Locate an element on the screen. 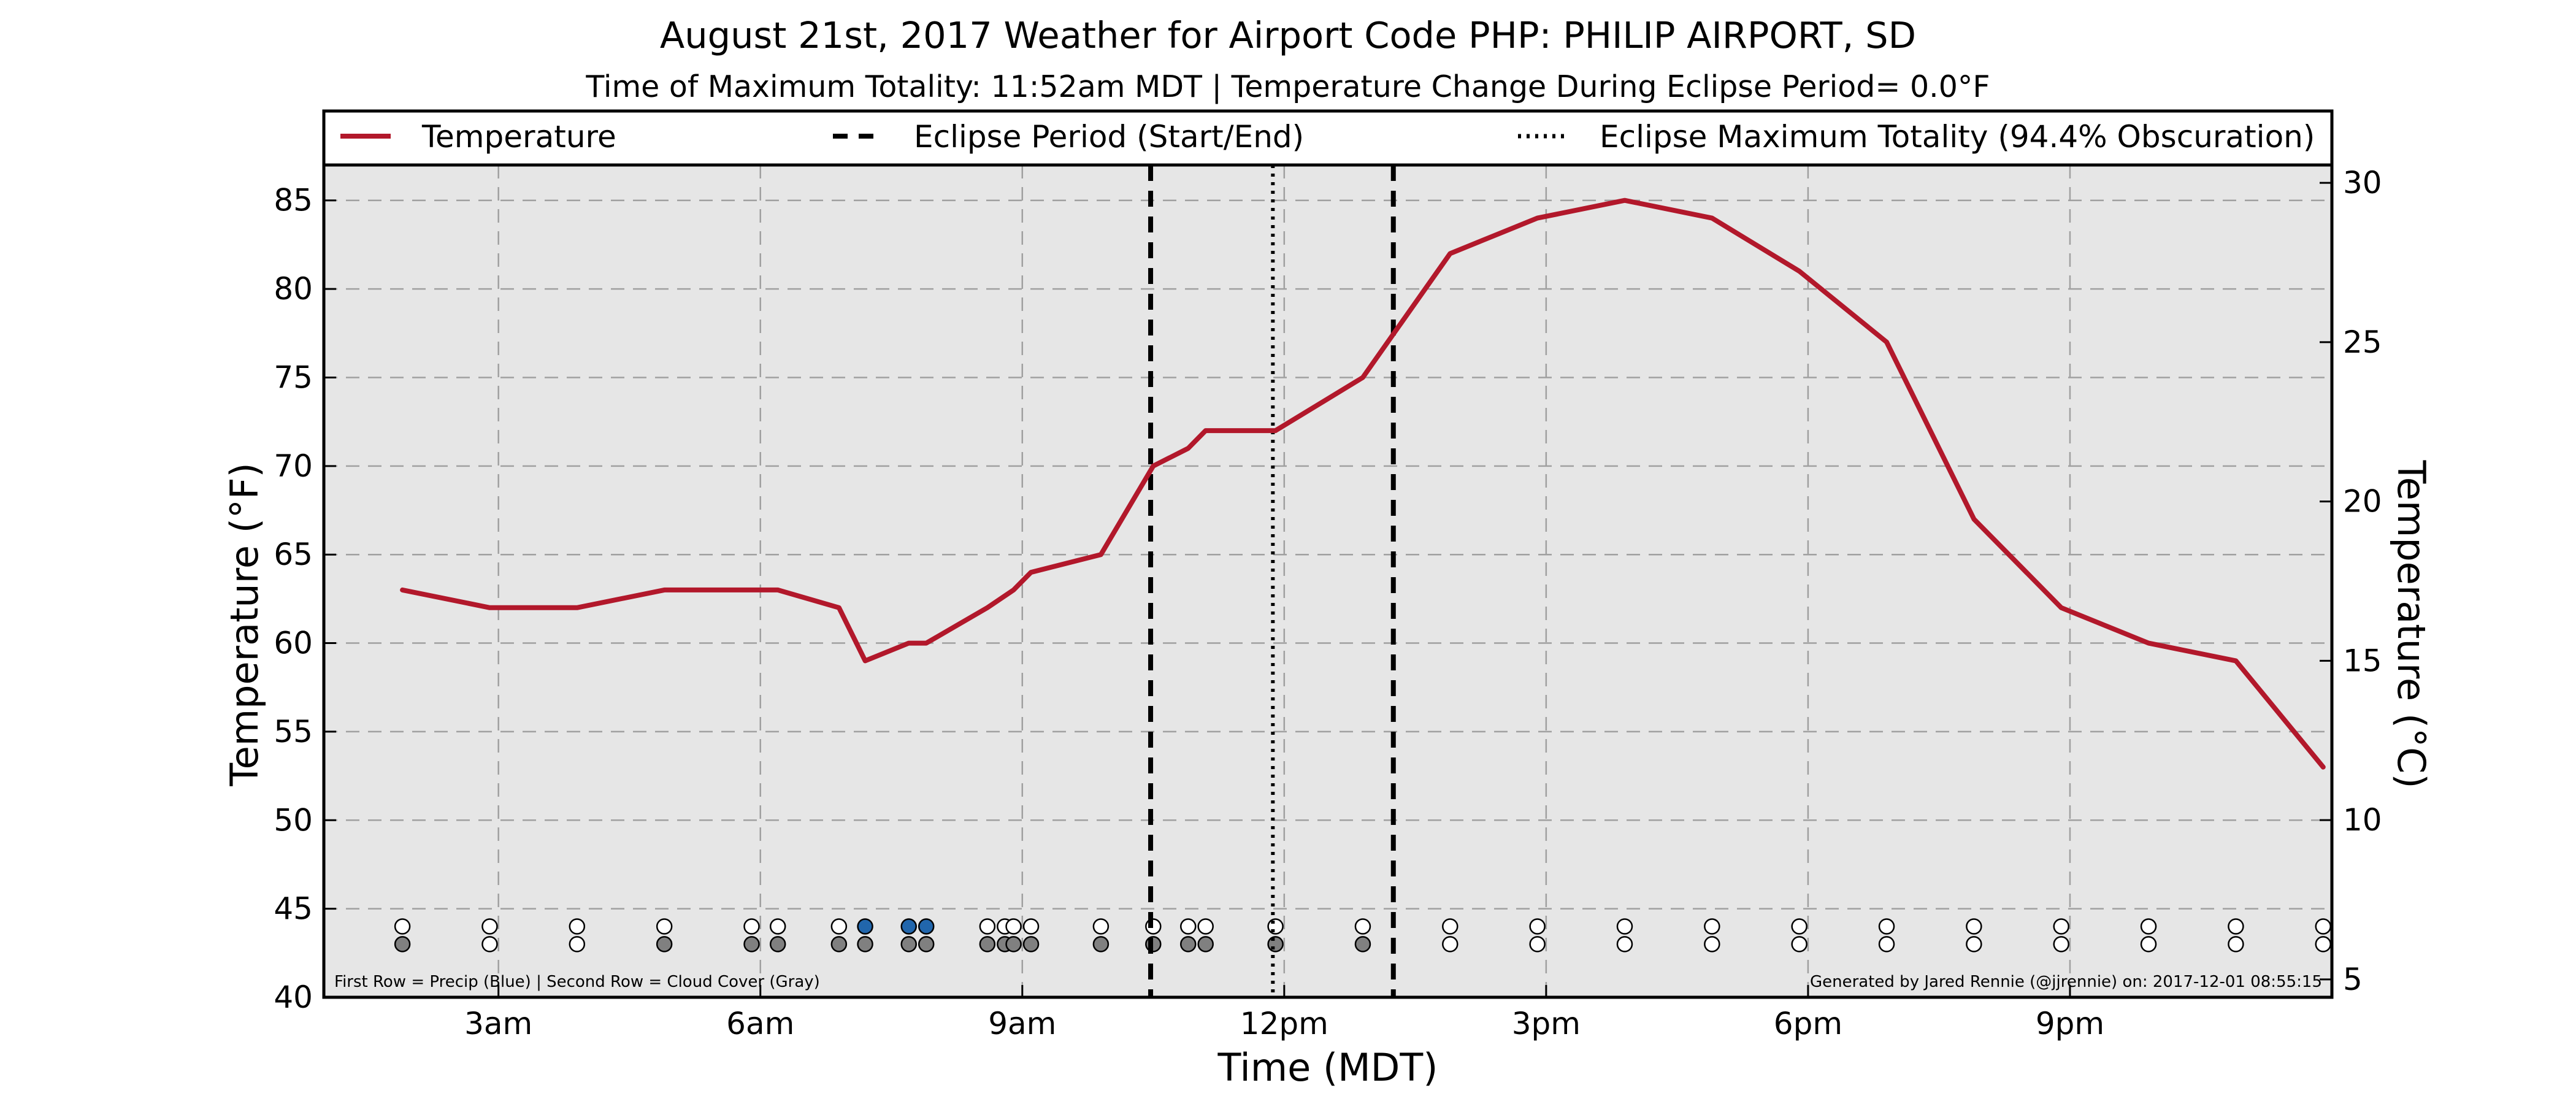  y2-tick-label: 20 is located at coordinates (2362, 501).